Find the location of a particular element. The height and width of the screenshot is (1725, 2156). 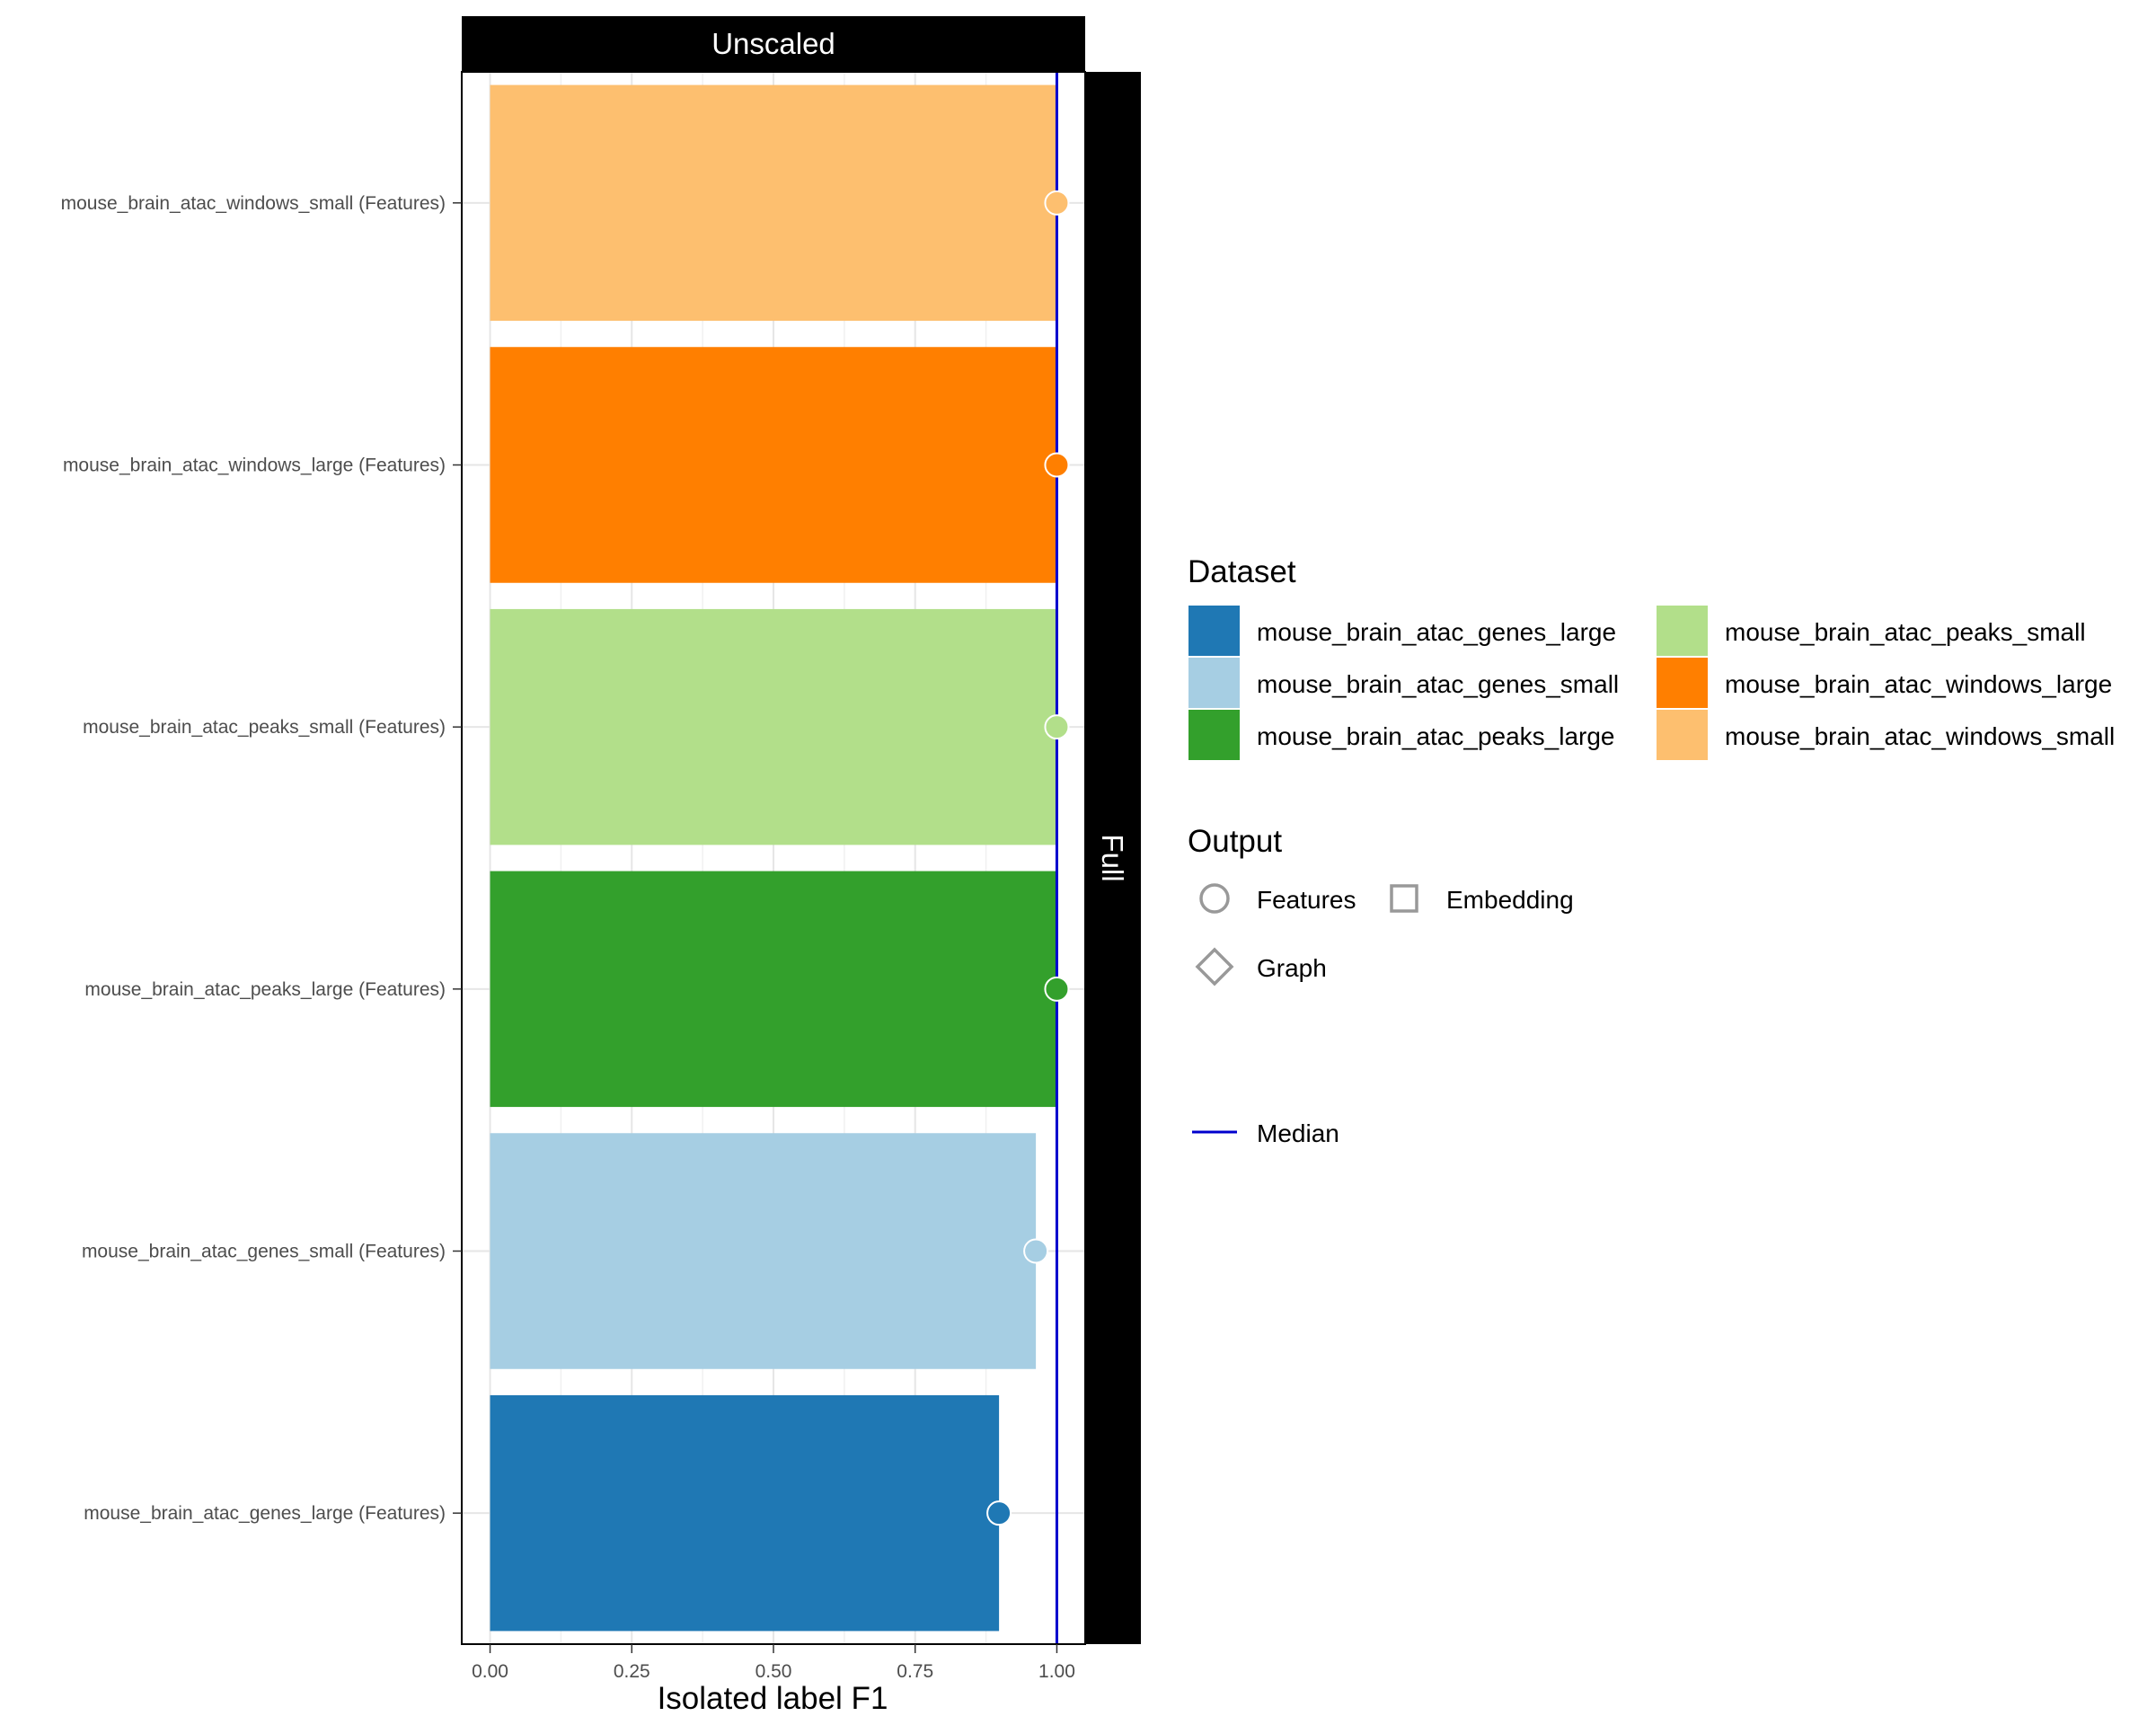

facet-strip-top is located at coordinates (774, 44).